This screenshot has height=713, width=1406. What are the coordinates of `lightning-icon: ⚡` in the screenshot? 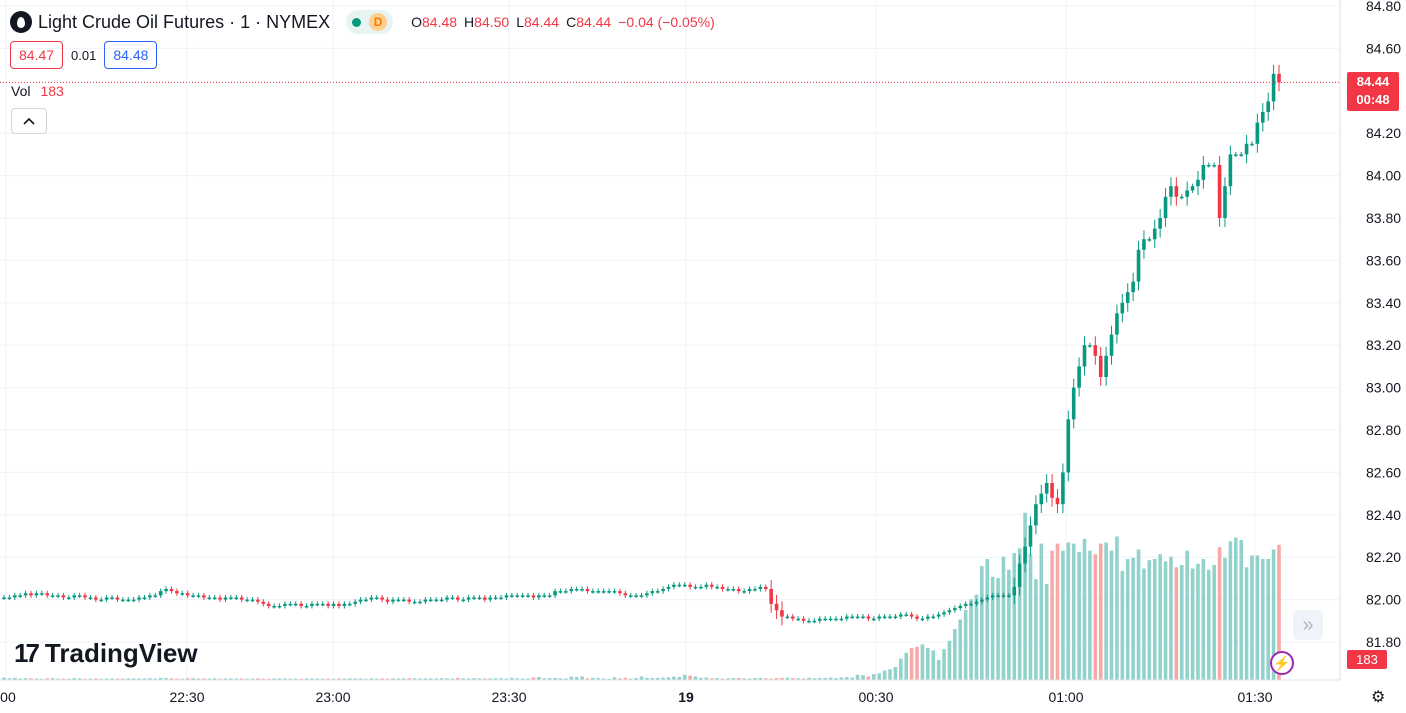 It's located at (1282, 663).